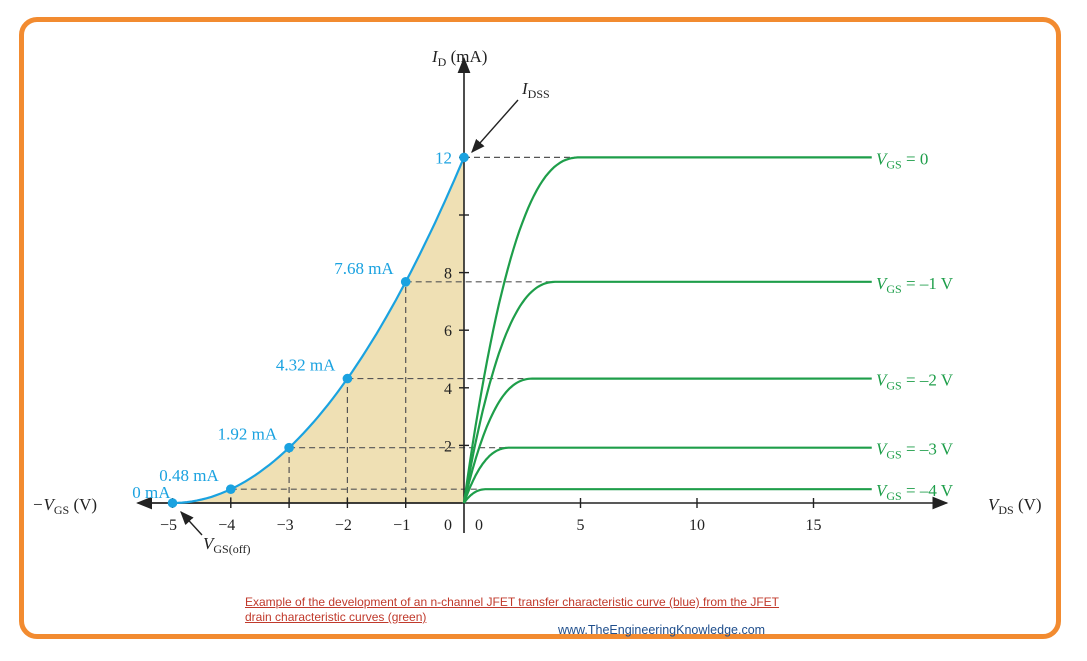 The width and height of the screenshot is (1087, 661). I want to click on transfer-curve, so click(319, 330).